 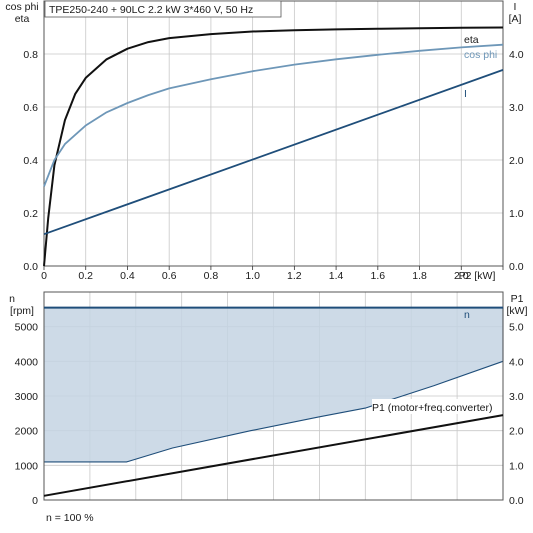 What do you see at coordinates (35, 501) in the screenshot?
I see `bottom-left-tick-label: 0` at bounding box center [35, 501].